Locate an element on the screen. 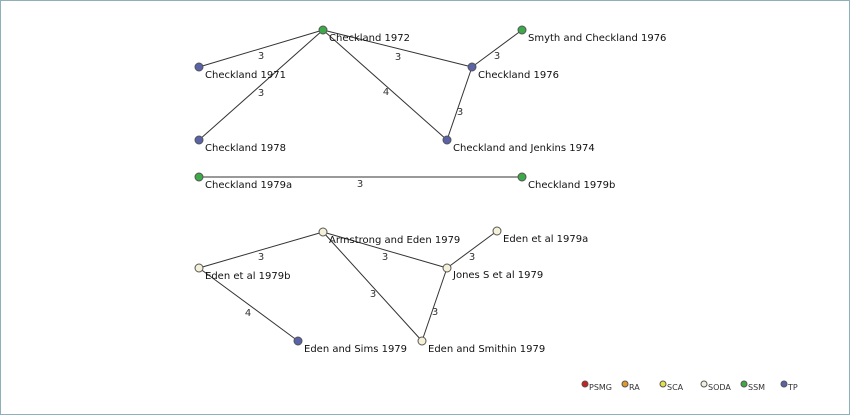 This screenshot has width=850, height=415. node-e1979b: Eden et al 1979b is located at coordinates (242, 272).